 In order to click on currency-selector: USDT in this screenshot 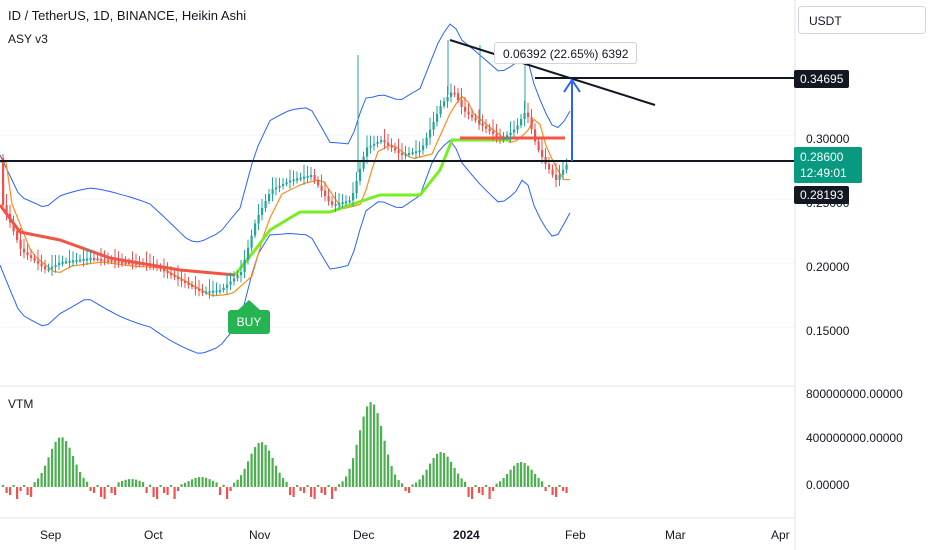, I will do `click(862, 20)`.